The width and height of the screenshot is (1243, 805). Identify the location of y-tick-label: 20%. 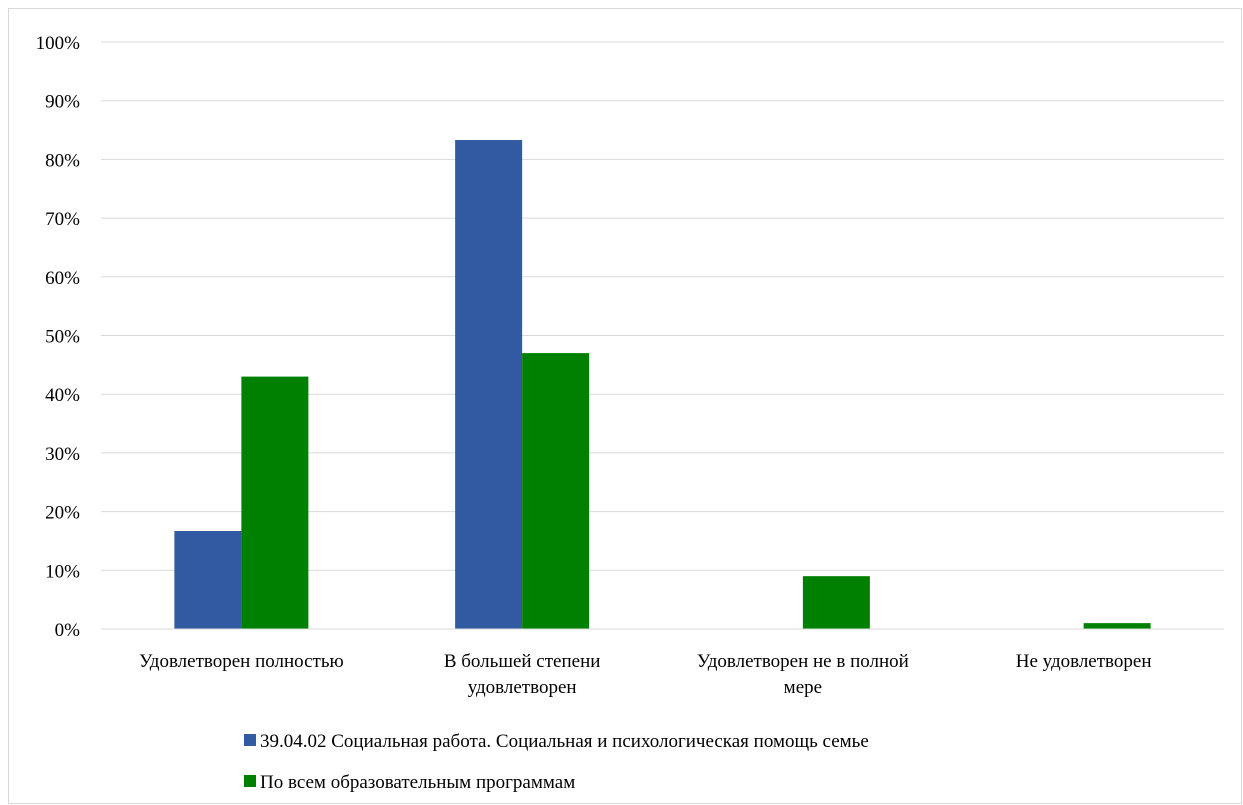
(62, 513).